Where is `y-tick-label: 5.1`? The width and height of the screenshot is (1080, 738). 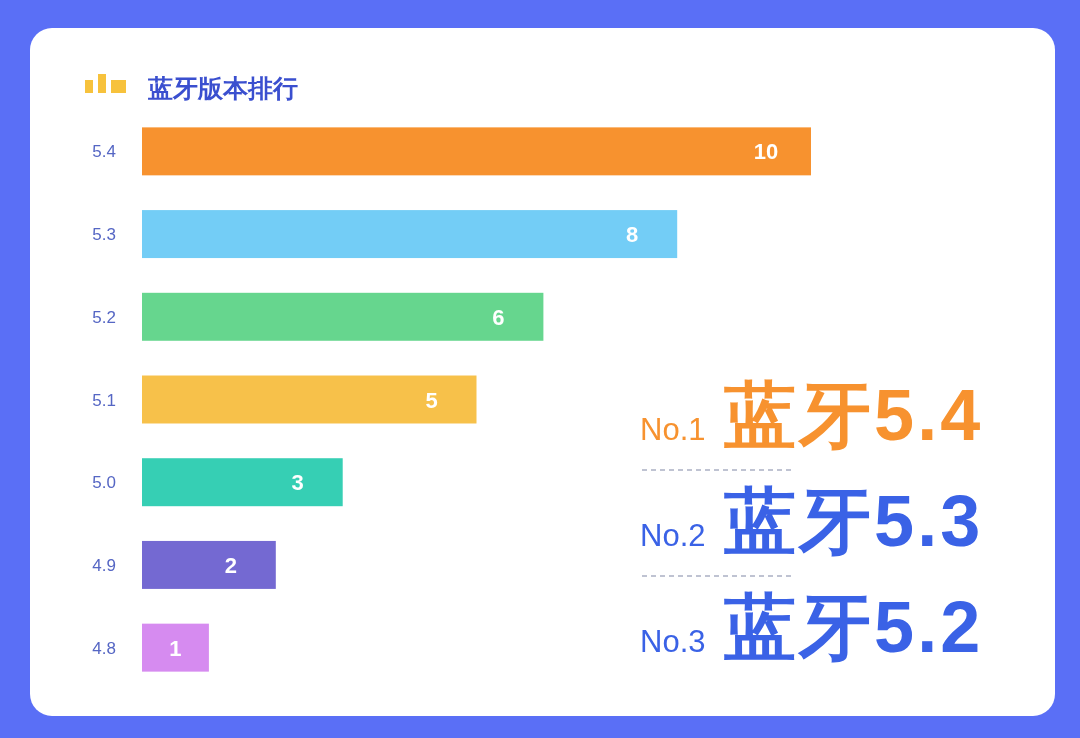 y-tick-label: 5.1 is located at coordinates (104, 400).